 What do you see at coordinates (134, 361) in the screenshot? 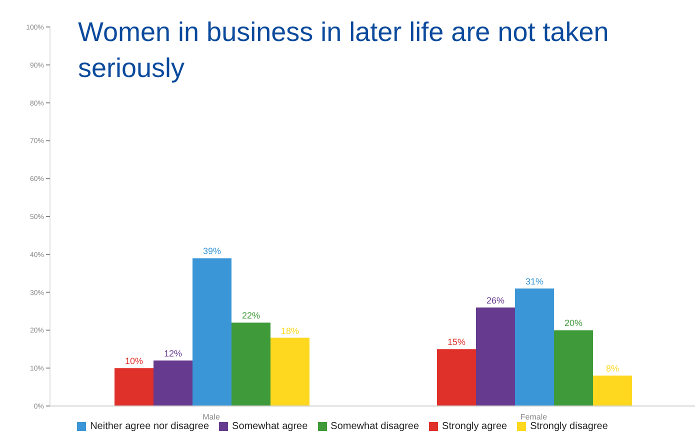
I see `data-label: 10%` at bounding box center [134, 361].